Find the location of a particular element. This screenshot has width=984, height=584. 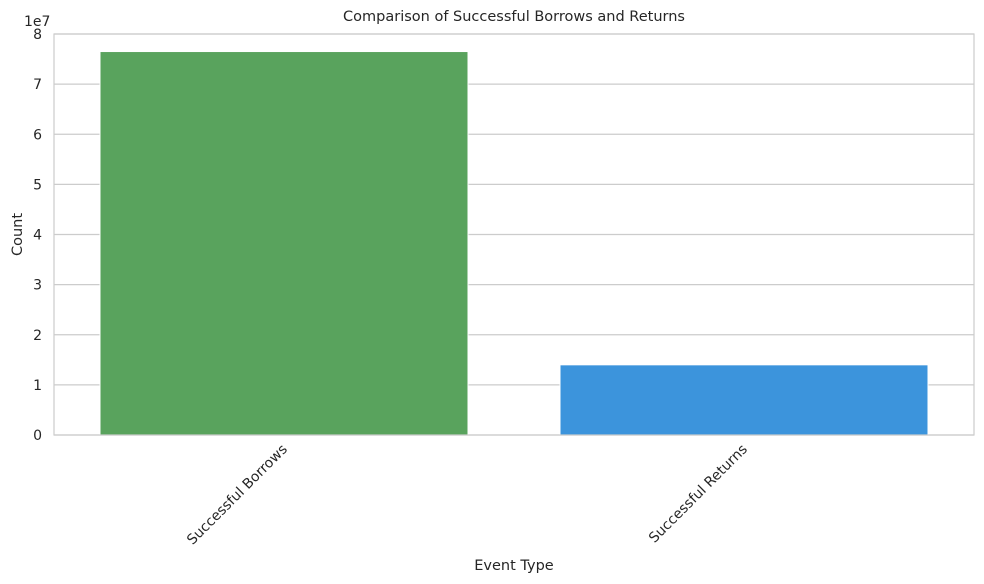

x-tick-label: Successful Borrows is located at coordinates (237, 495).